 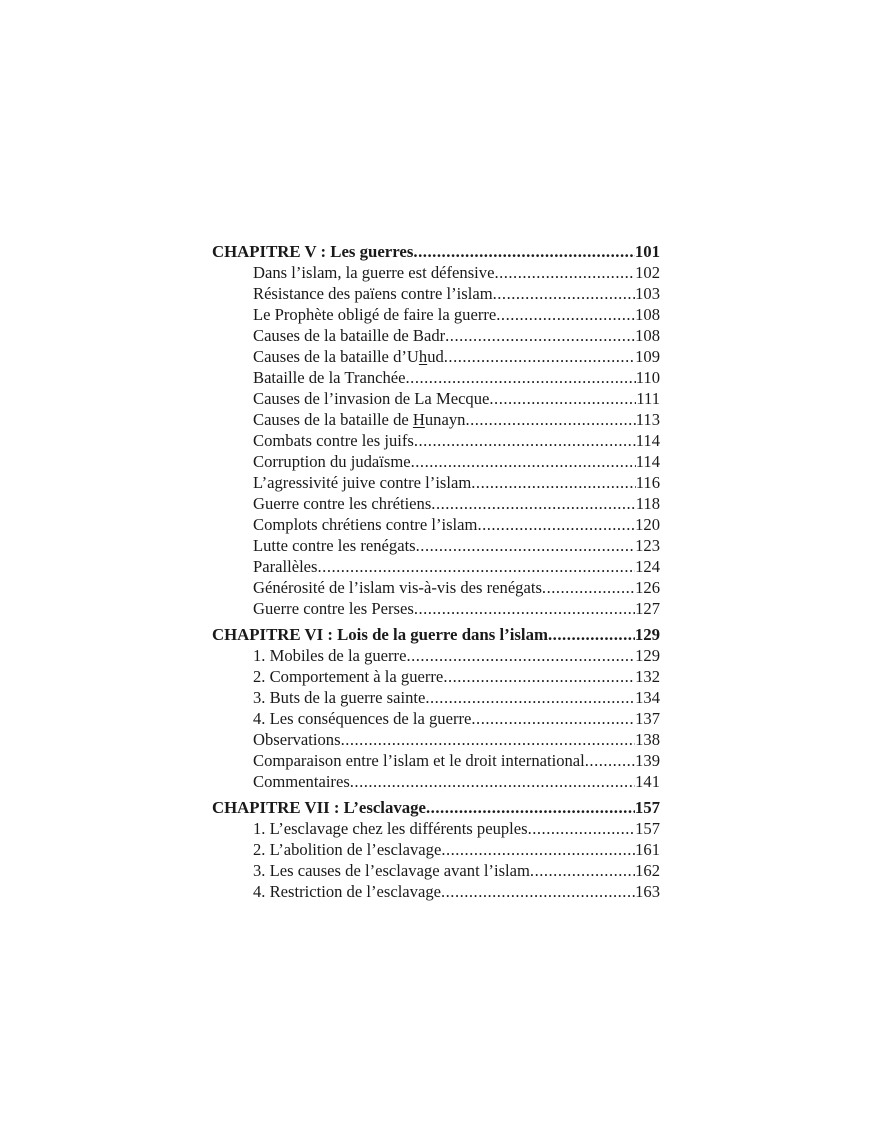 I want to click on toc-page-number: 108, so click(x=647, y=314).